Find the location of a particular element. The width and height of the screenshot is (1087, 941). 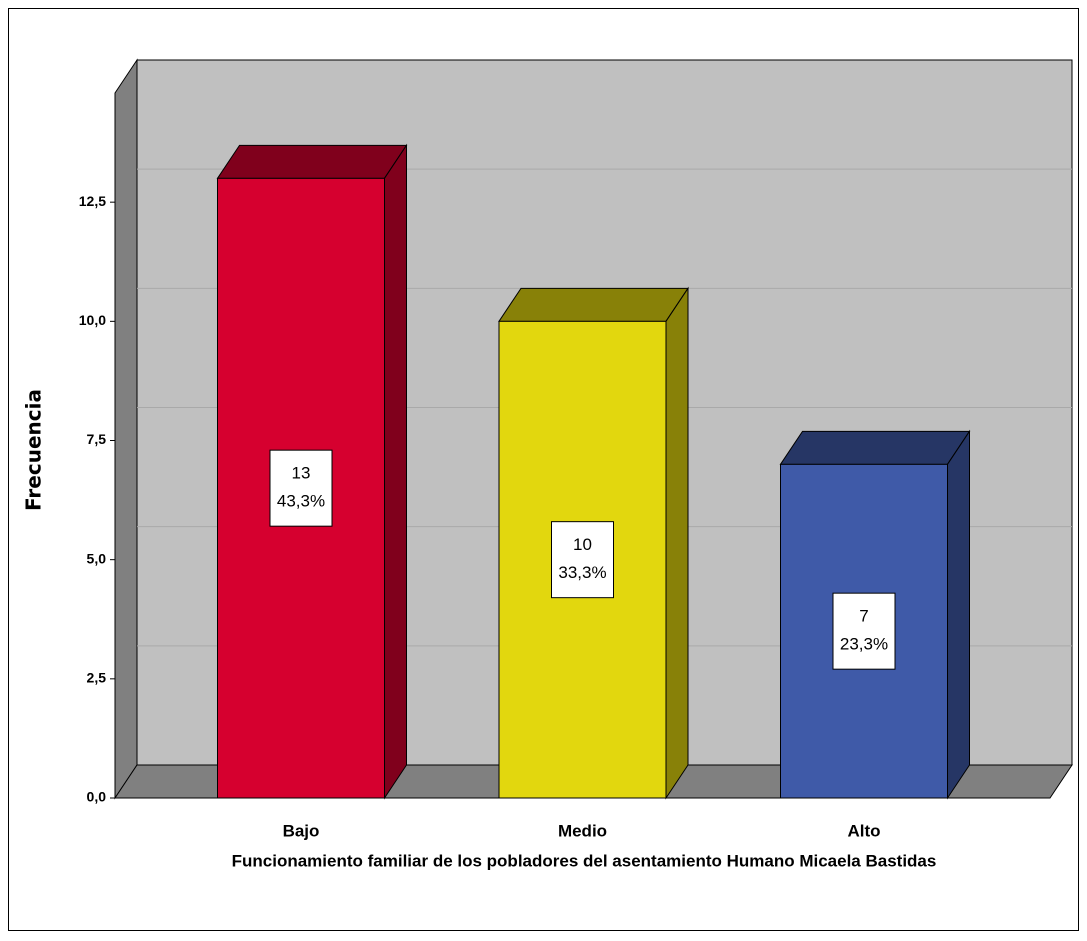

y-tick-label: 12,5 is located at coordinates (92, 201).